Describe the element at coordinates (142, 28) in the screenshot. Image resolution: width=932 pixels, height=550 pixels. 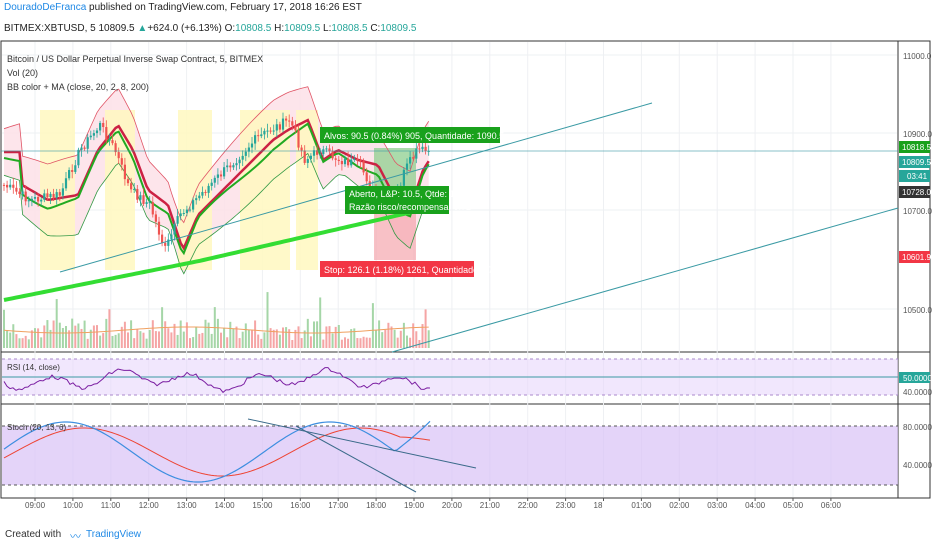
I see `up-arrow-icon: ▲` at that location.